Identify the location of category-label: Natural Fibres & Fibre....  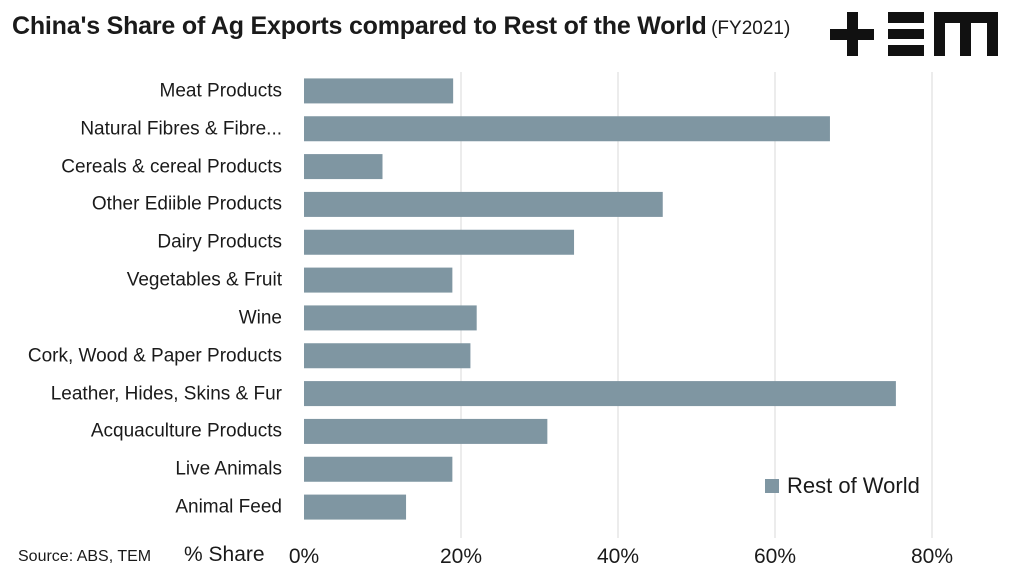
(181, 129).